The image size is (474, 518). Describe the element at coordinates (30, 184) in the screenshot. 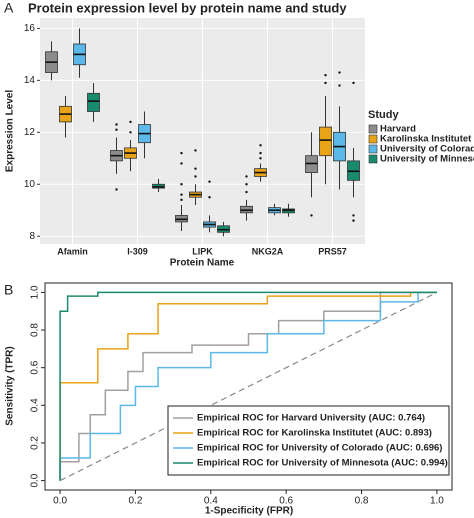

I see `y-tick-label: 10` at that location.